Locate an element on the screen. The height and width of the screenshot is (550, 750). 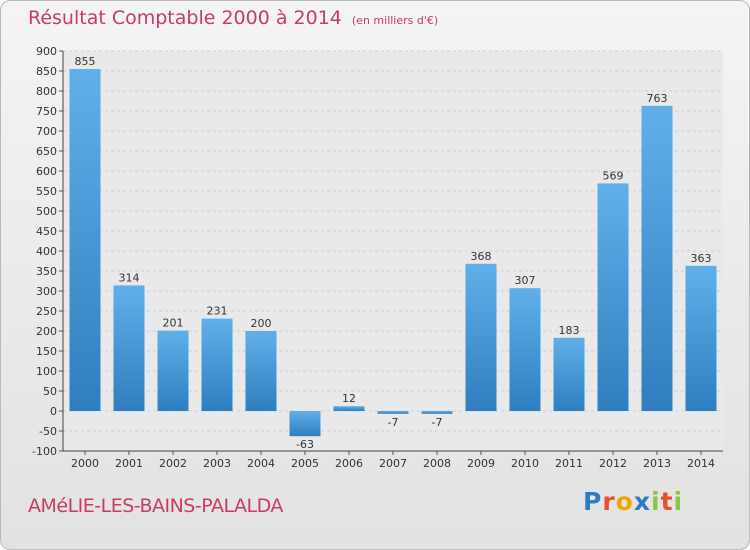
data-label: -63 is located at coordinates (305, 444).